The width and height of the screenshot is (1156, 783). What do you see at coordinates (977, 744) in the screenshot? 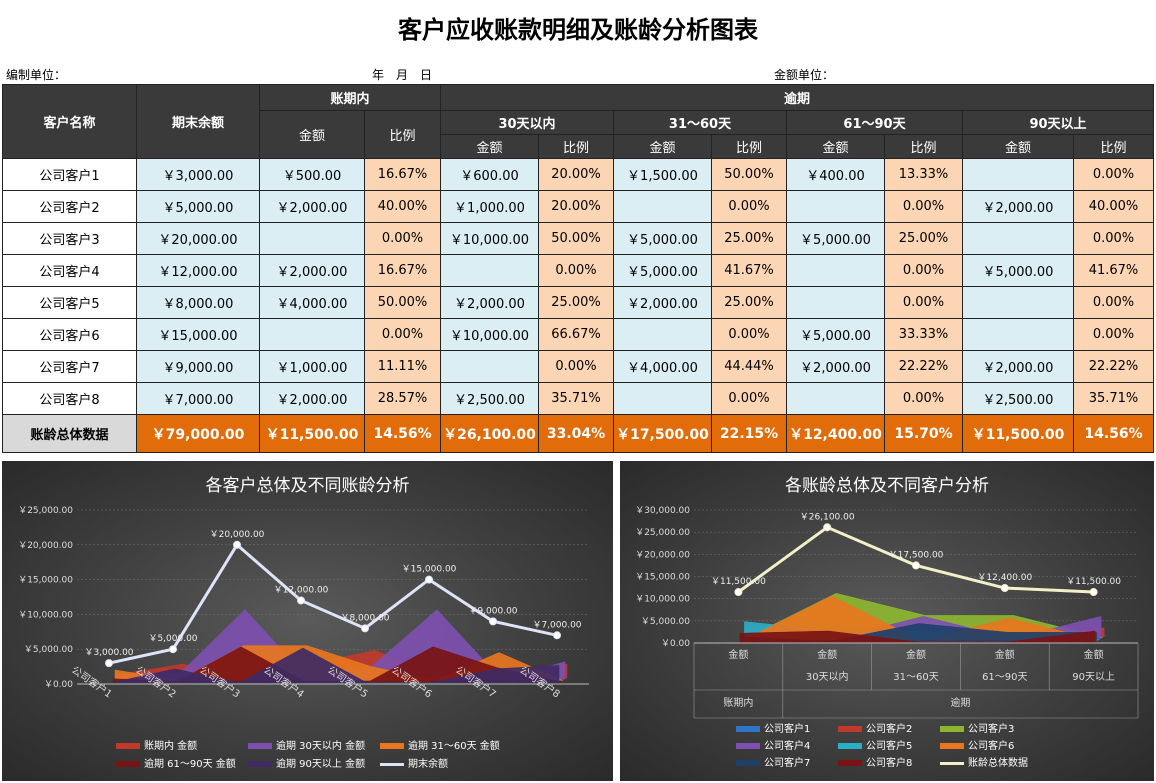
I see `legend-item: 公司客户6` at bounding box center [977, 744].